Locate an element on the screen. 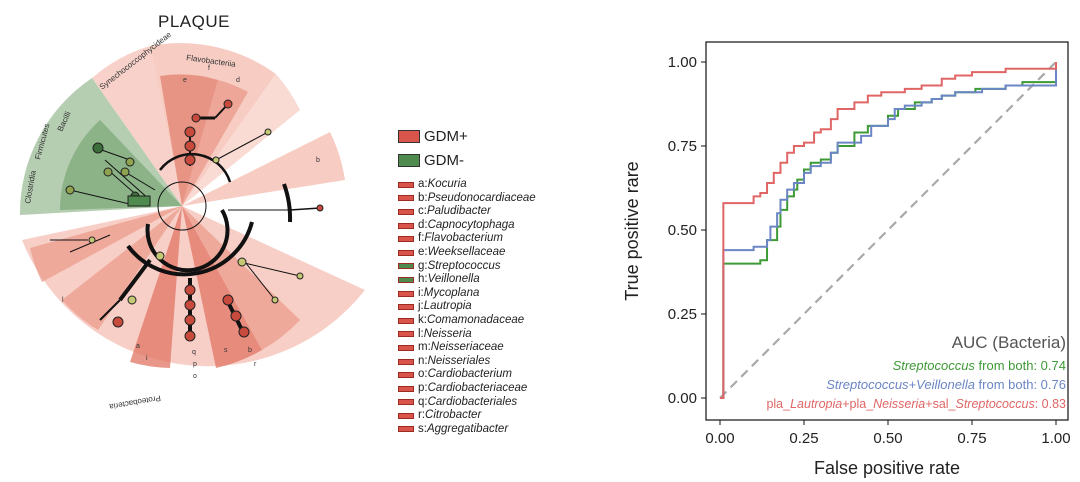 Image resolution: width=1080 pixels, height=482 pixels. abbreviation-row: r: Citrobacter is located at coordinates (467, 416).